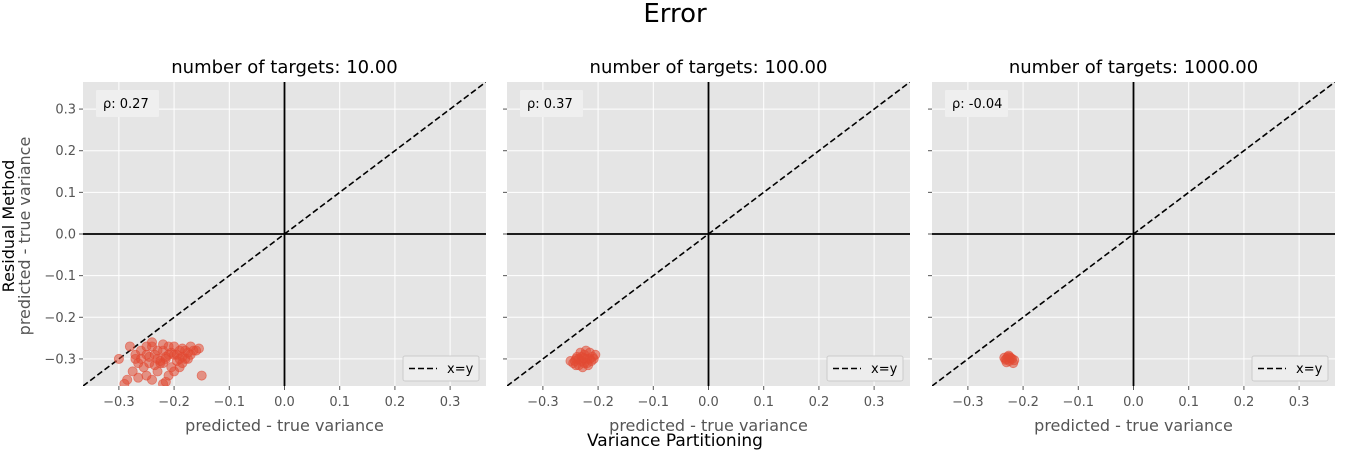  What do you see at coordinates (65, 235) in the screenshot?
I see `y-tick-label: 0.0` at bounding box center [65, 235].